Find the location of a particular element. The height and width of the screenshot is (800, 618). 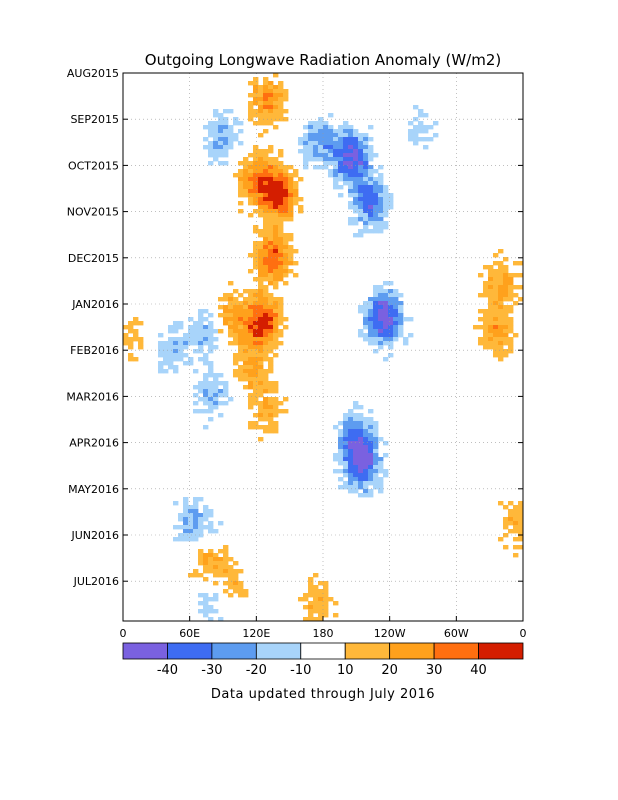

x-axis: 0 60E 120E 180 120W 60W 0 is located at coordinates (323, 628).